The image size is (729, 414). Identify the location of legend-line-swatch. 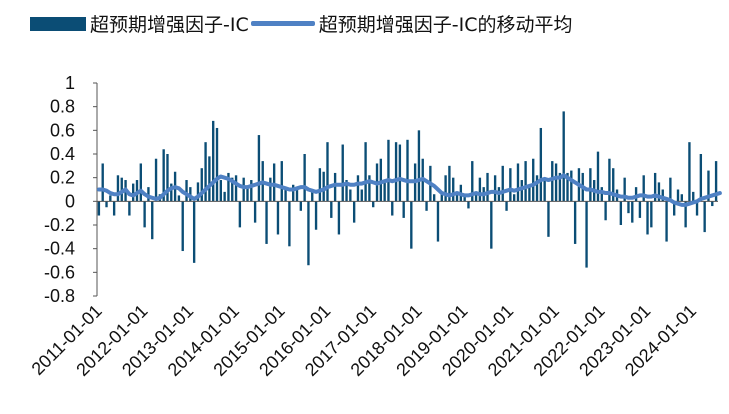
(282, 23).